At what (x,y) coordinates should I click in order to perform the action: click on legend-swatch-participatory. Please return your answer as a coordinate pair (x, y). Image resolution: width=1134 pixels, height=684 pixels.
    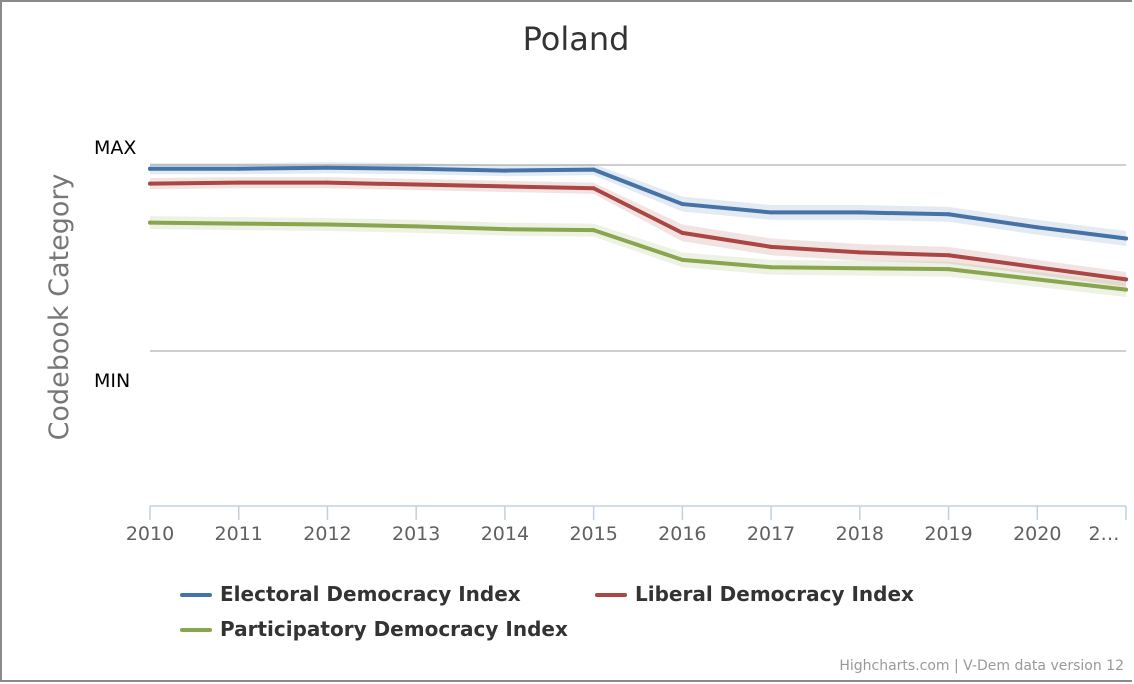
    Looking at the image, I should click on (196, 630).